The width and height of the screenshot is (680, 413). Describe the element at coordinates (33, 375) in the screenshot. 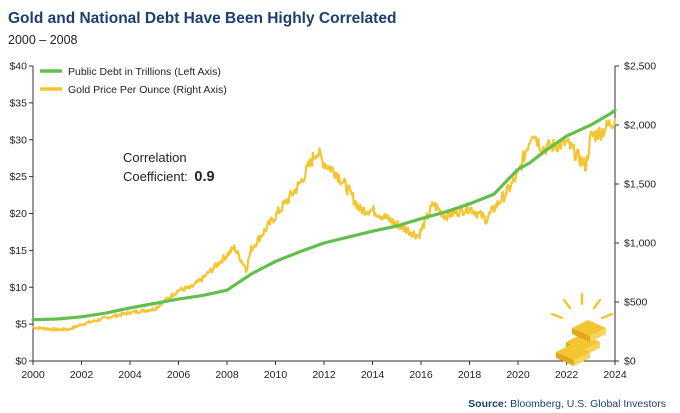

I see `x-axis-tick-label: 2000` at that location.